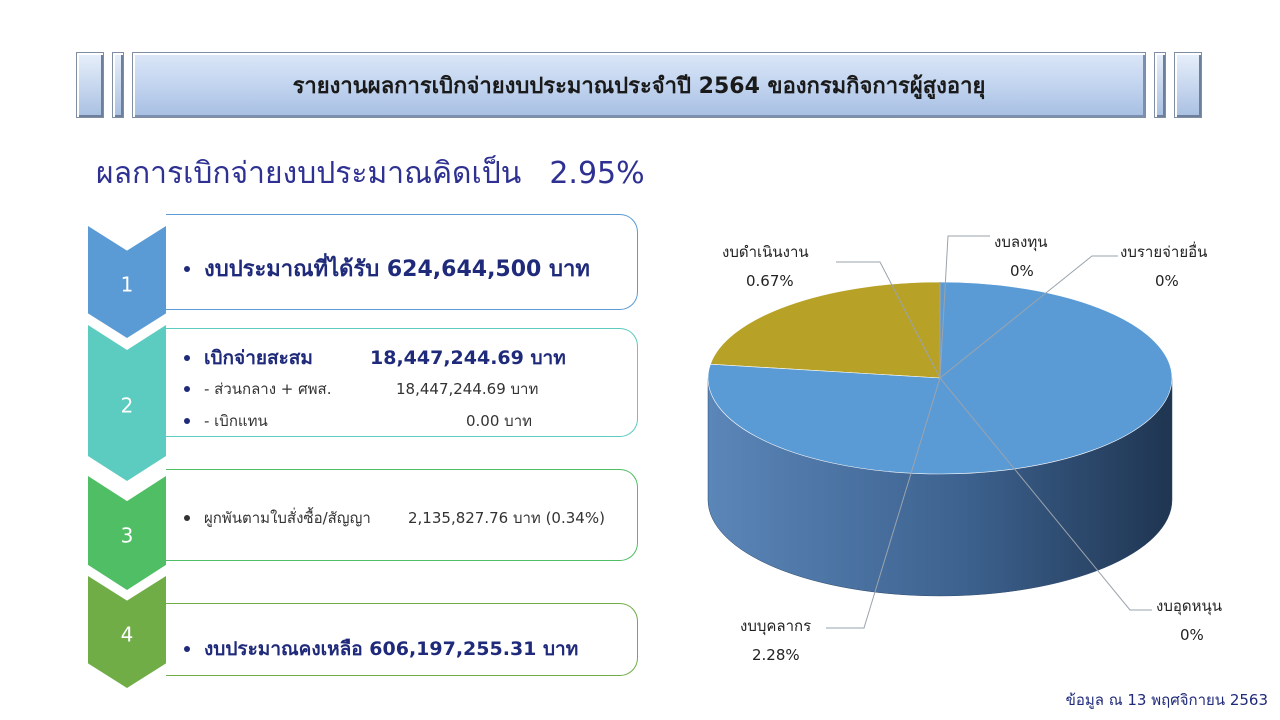  I want to click on committed-label: ผูกพันตามใบสั่งซื้อ/สัญญา, so click(287, 518).